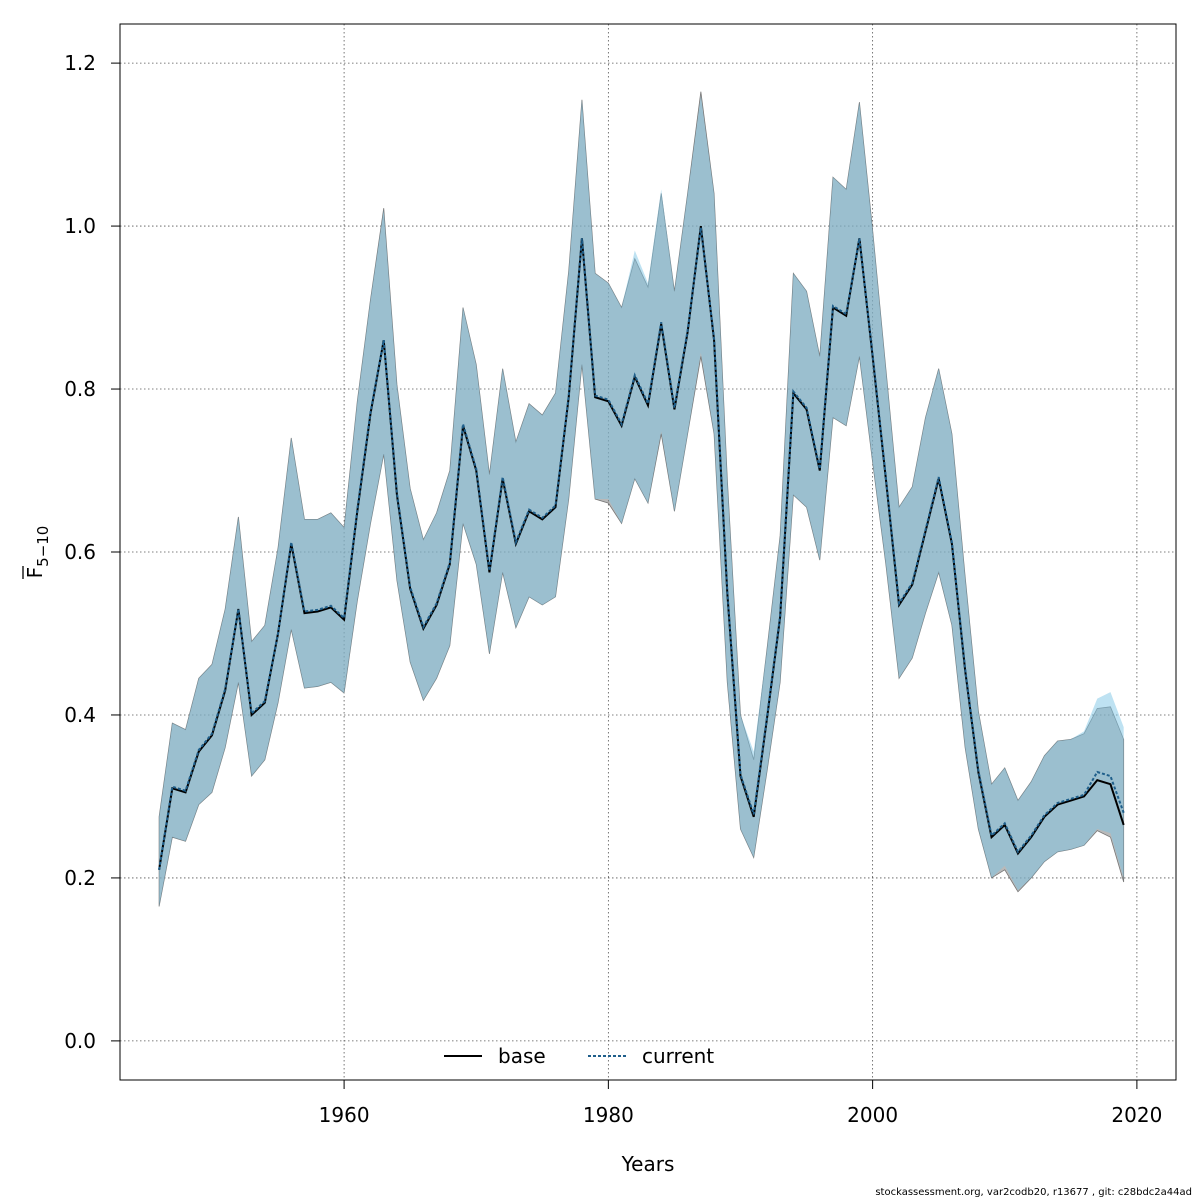  I want to click on x-tick-label: 1980, so click(608, 1115).